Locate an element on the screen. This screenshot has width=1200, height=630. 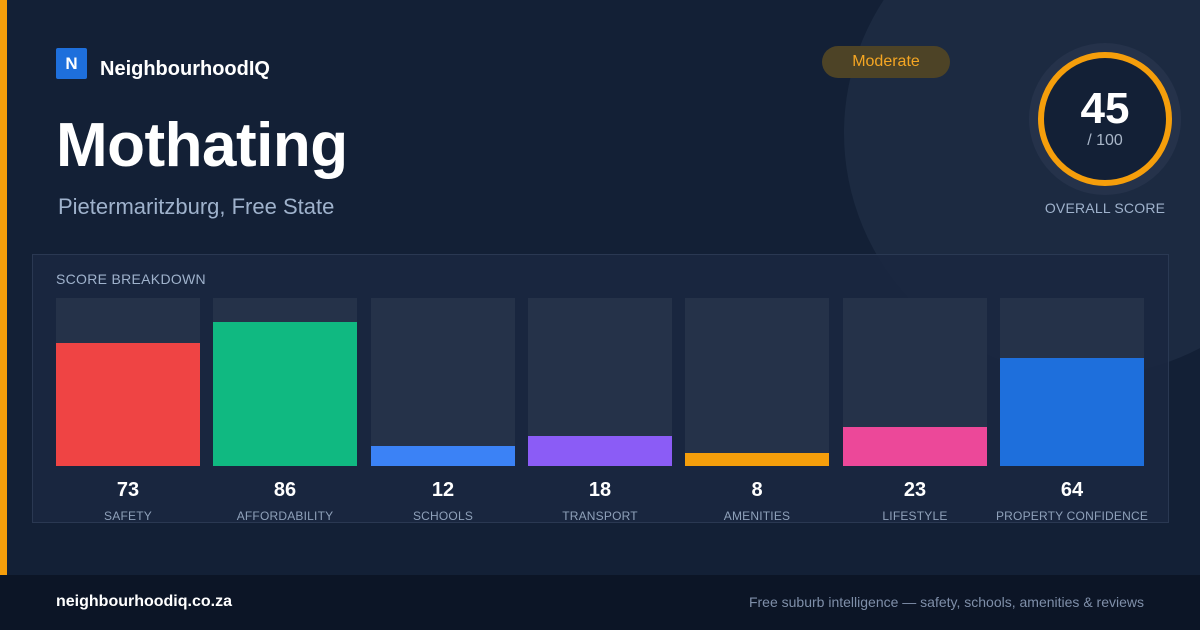
bar-property-confidence: 64 PROPERTY CONFIDENCE is located at coordinates (1072, 410).